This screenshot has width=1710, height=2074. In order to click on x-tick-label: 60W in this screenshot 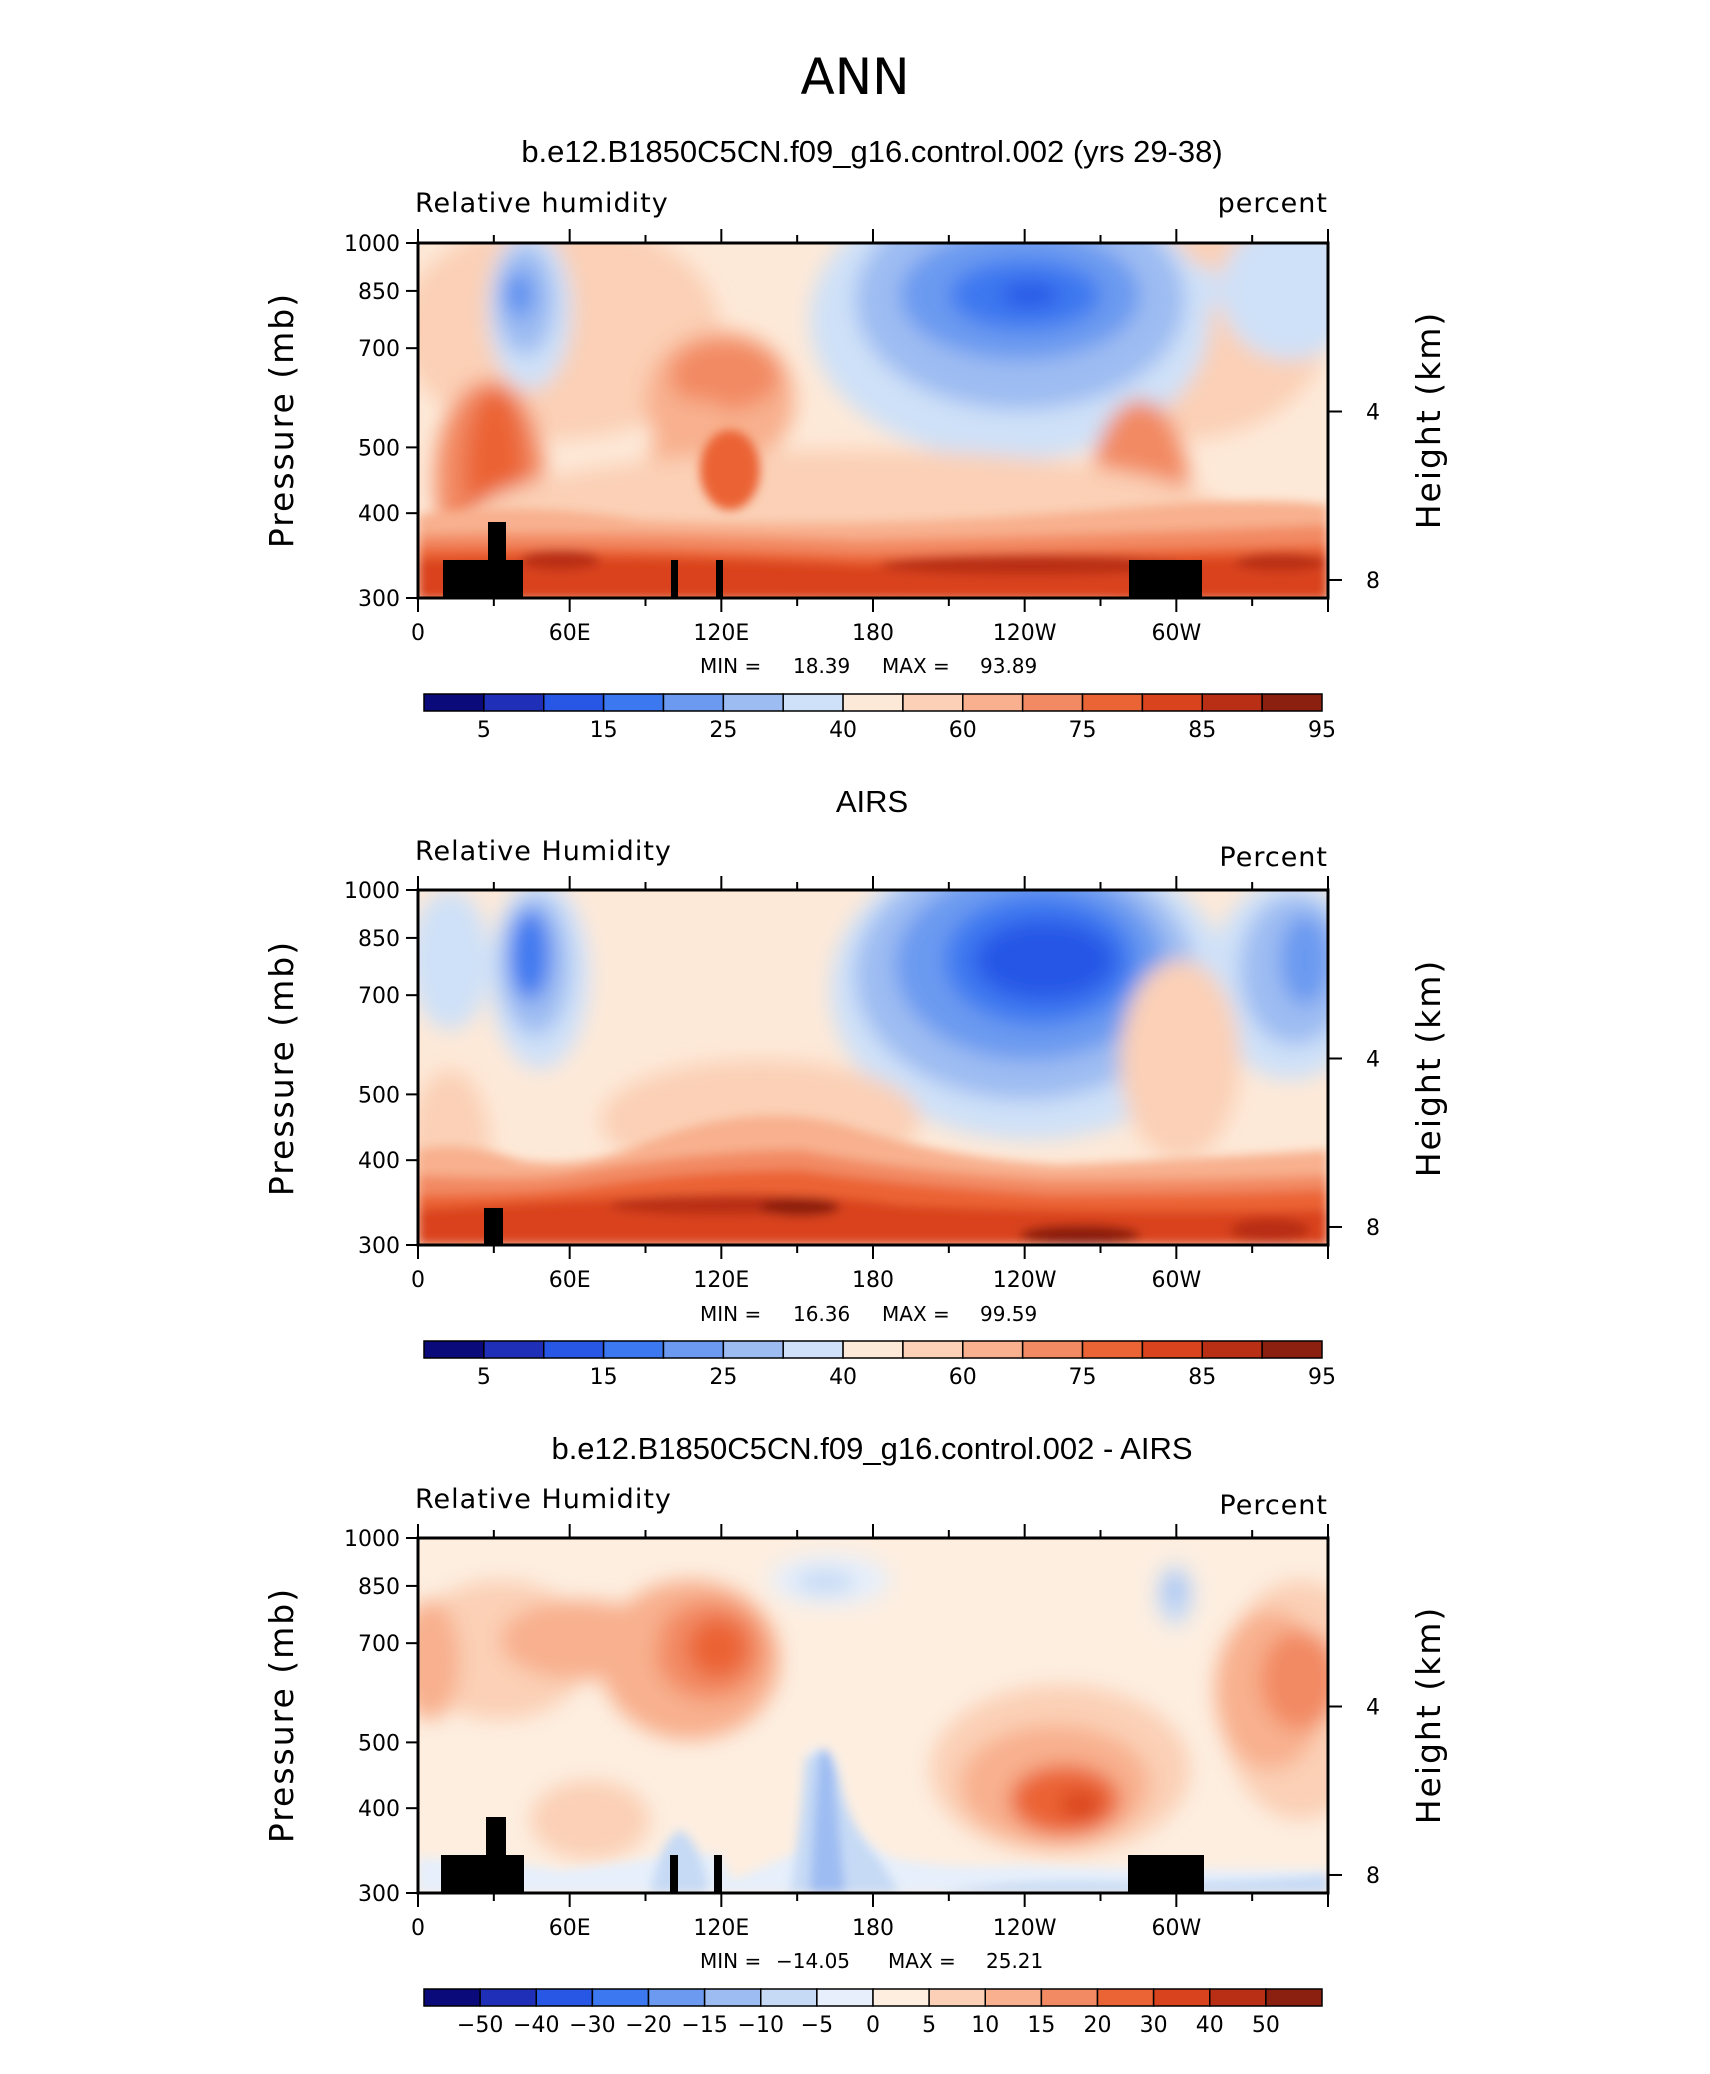, I will do `click(1176, 633)`.